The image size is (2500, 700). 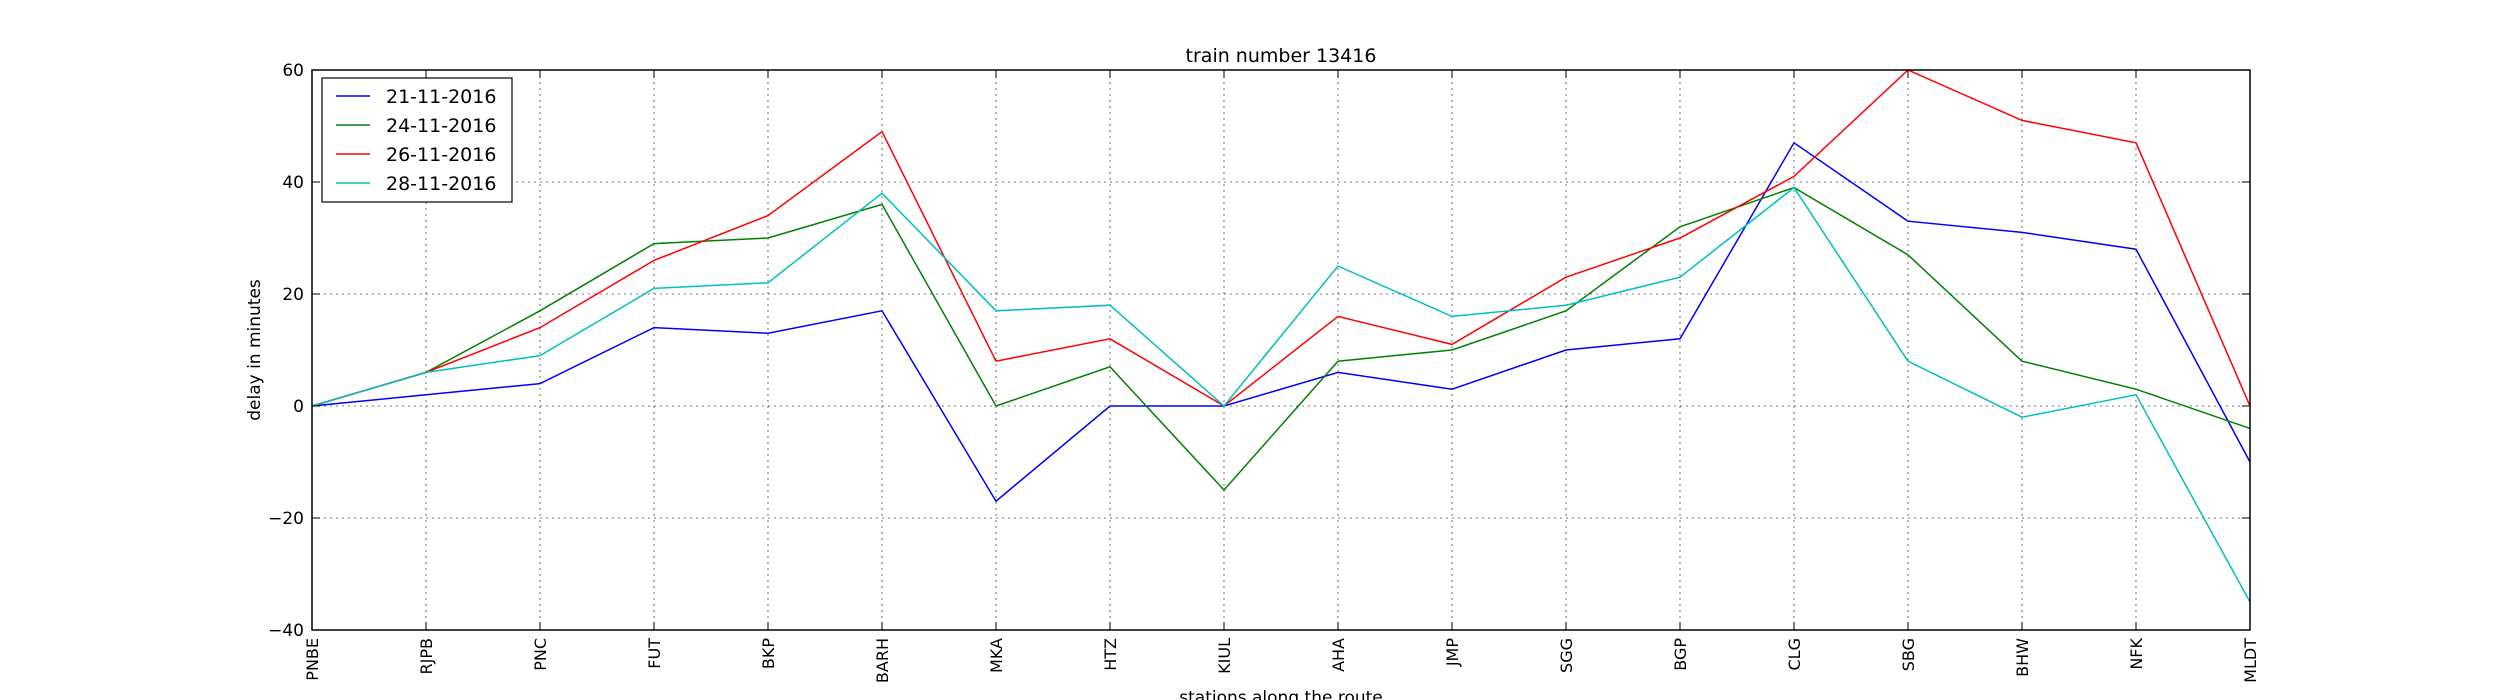 What do you see at coordinates (1908, 654) in the screenshot?
I see `x-tick-label: SBG` at bounding box center [1908, 654].